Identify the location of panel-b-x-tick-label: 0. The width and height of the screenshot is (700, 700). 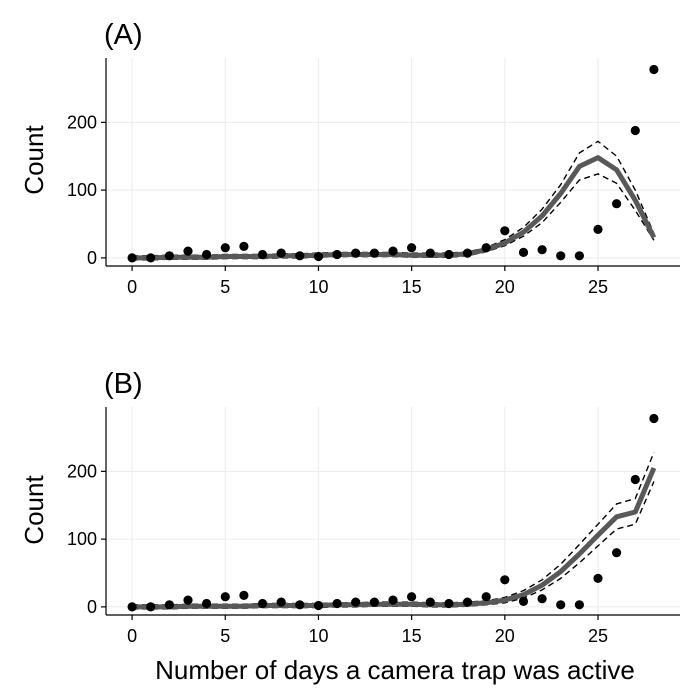
(132, 636).